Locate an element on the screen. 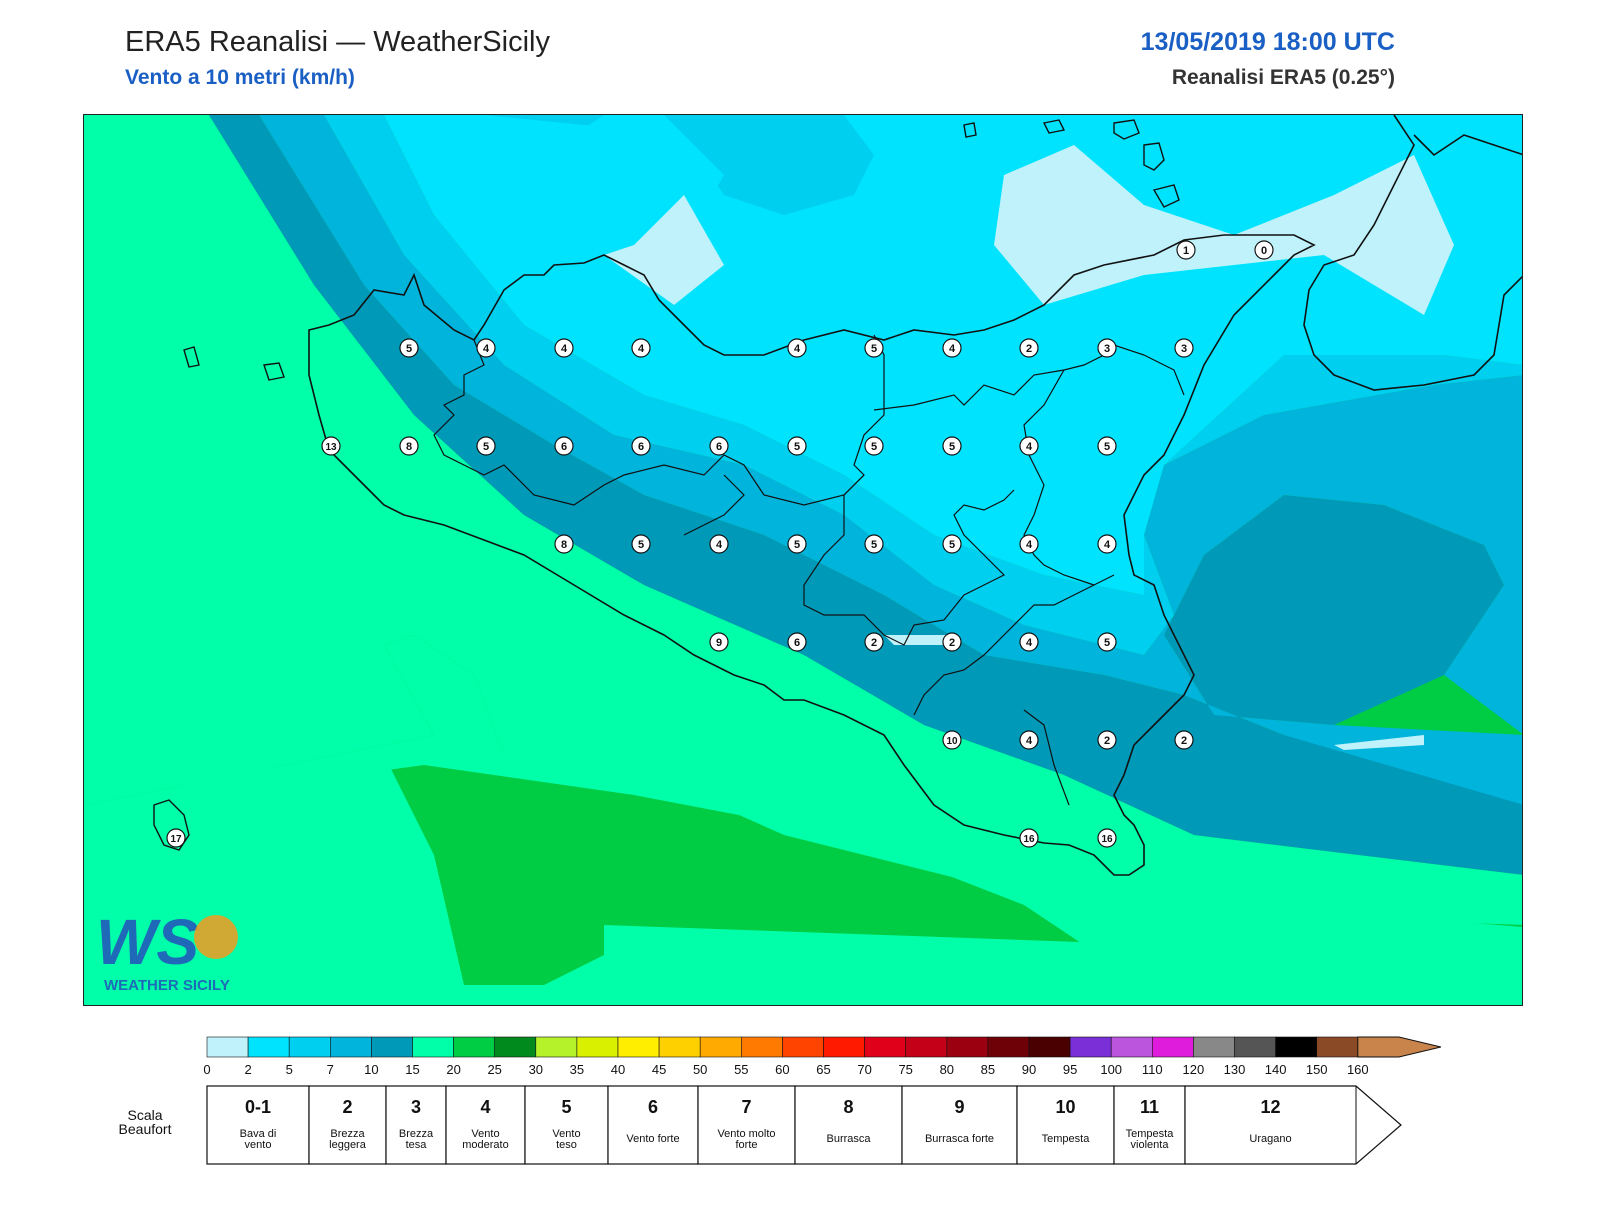 This screenshot has width=1600, height=1205. colorbar-tick-label: 130 is located at coordinates (1235, 1069).